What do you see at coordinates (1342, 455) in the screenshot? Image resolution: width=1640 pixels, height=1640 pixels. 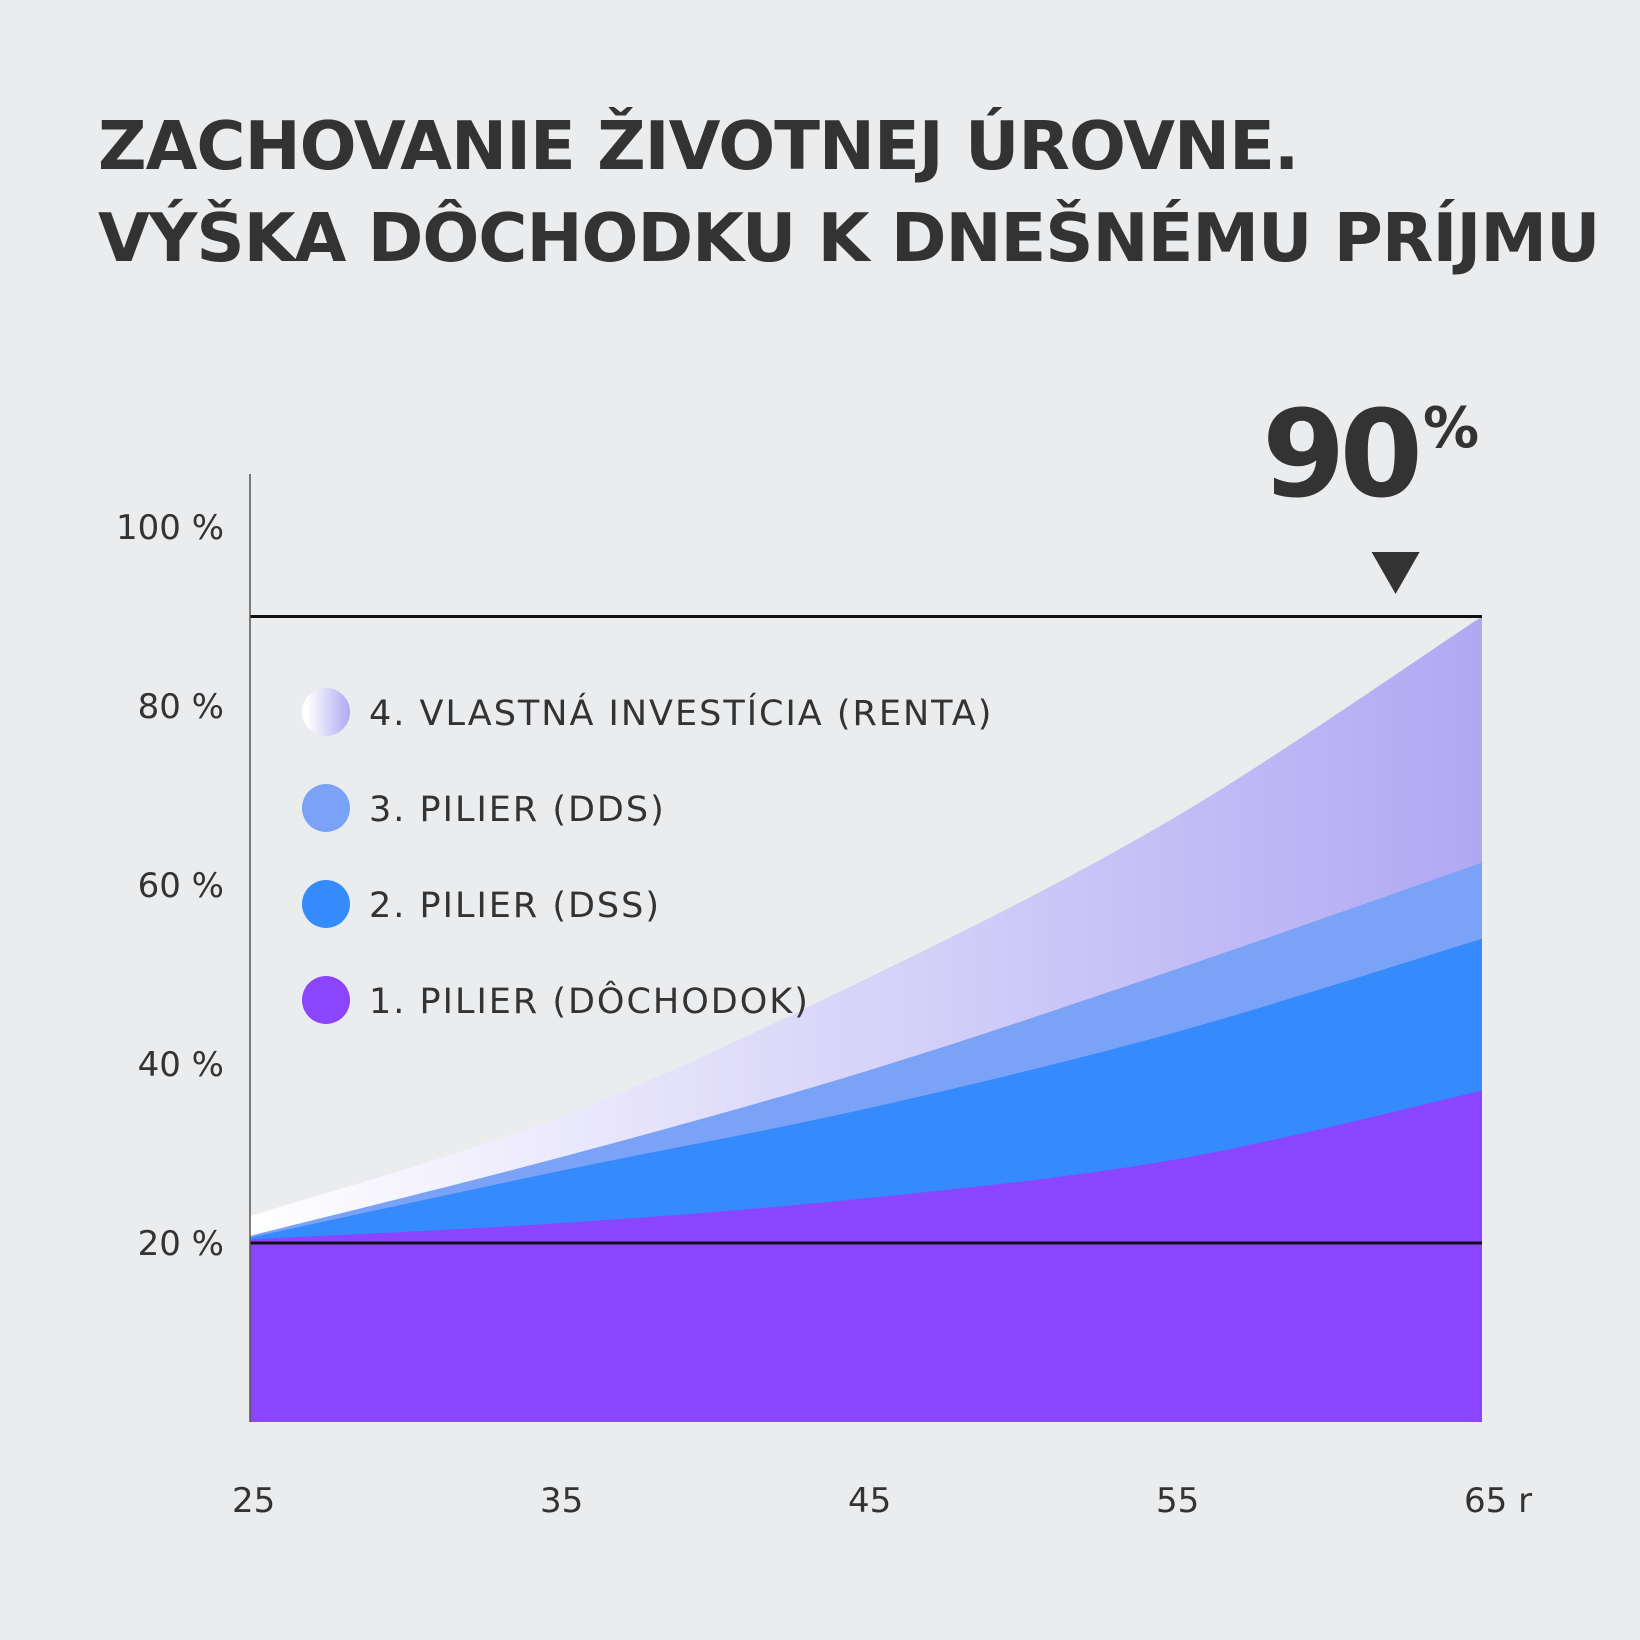 I see `highlight-number: 90` at bounding box center [1342, 455].